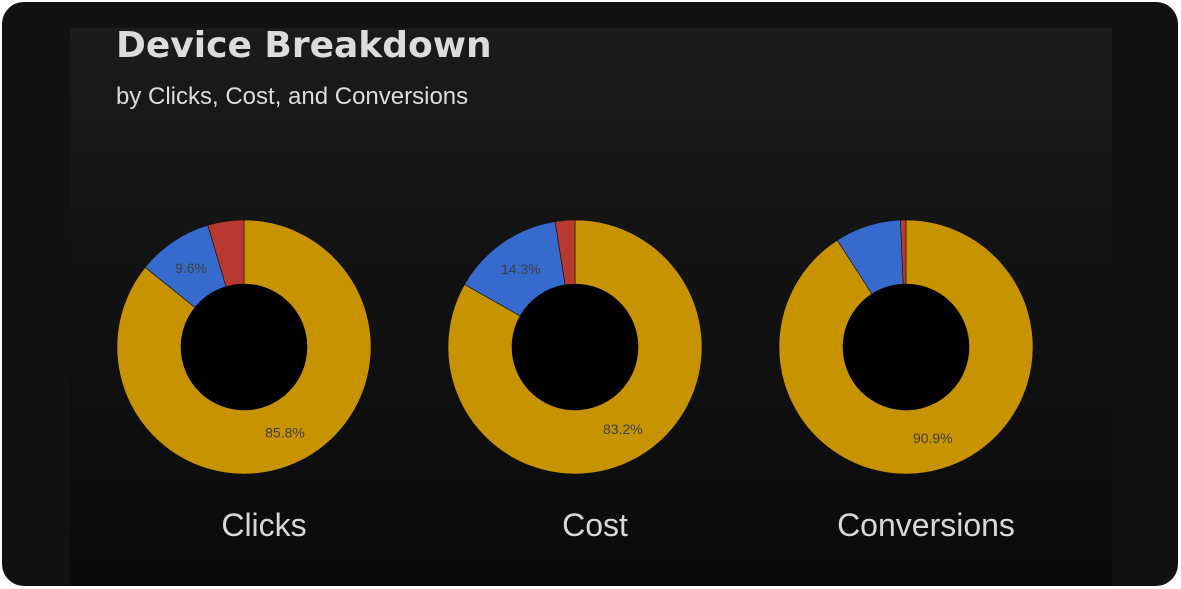 This screenshot has height=589, width=1181. Describe the element at coordinates (292, 96) in the screenshot. I see `page-subtitle: by Clicks, Cost, and Conversions` at that location.